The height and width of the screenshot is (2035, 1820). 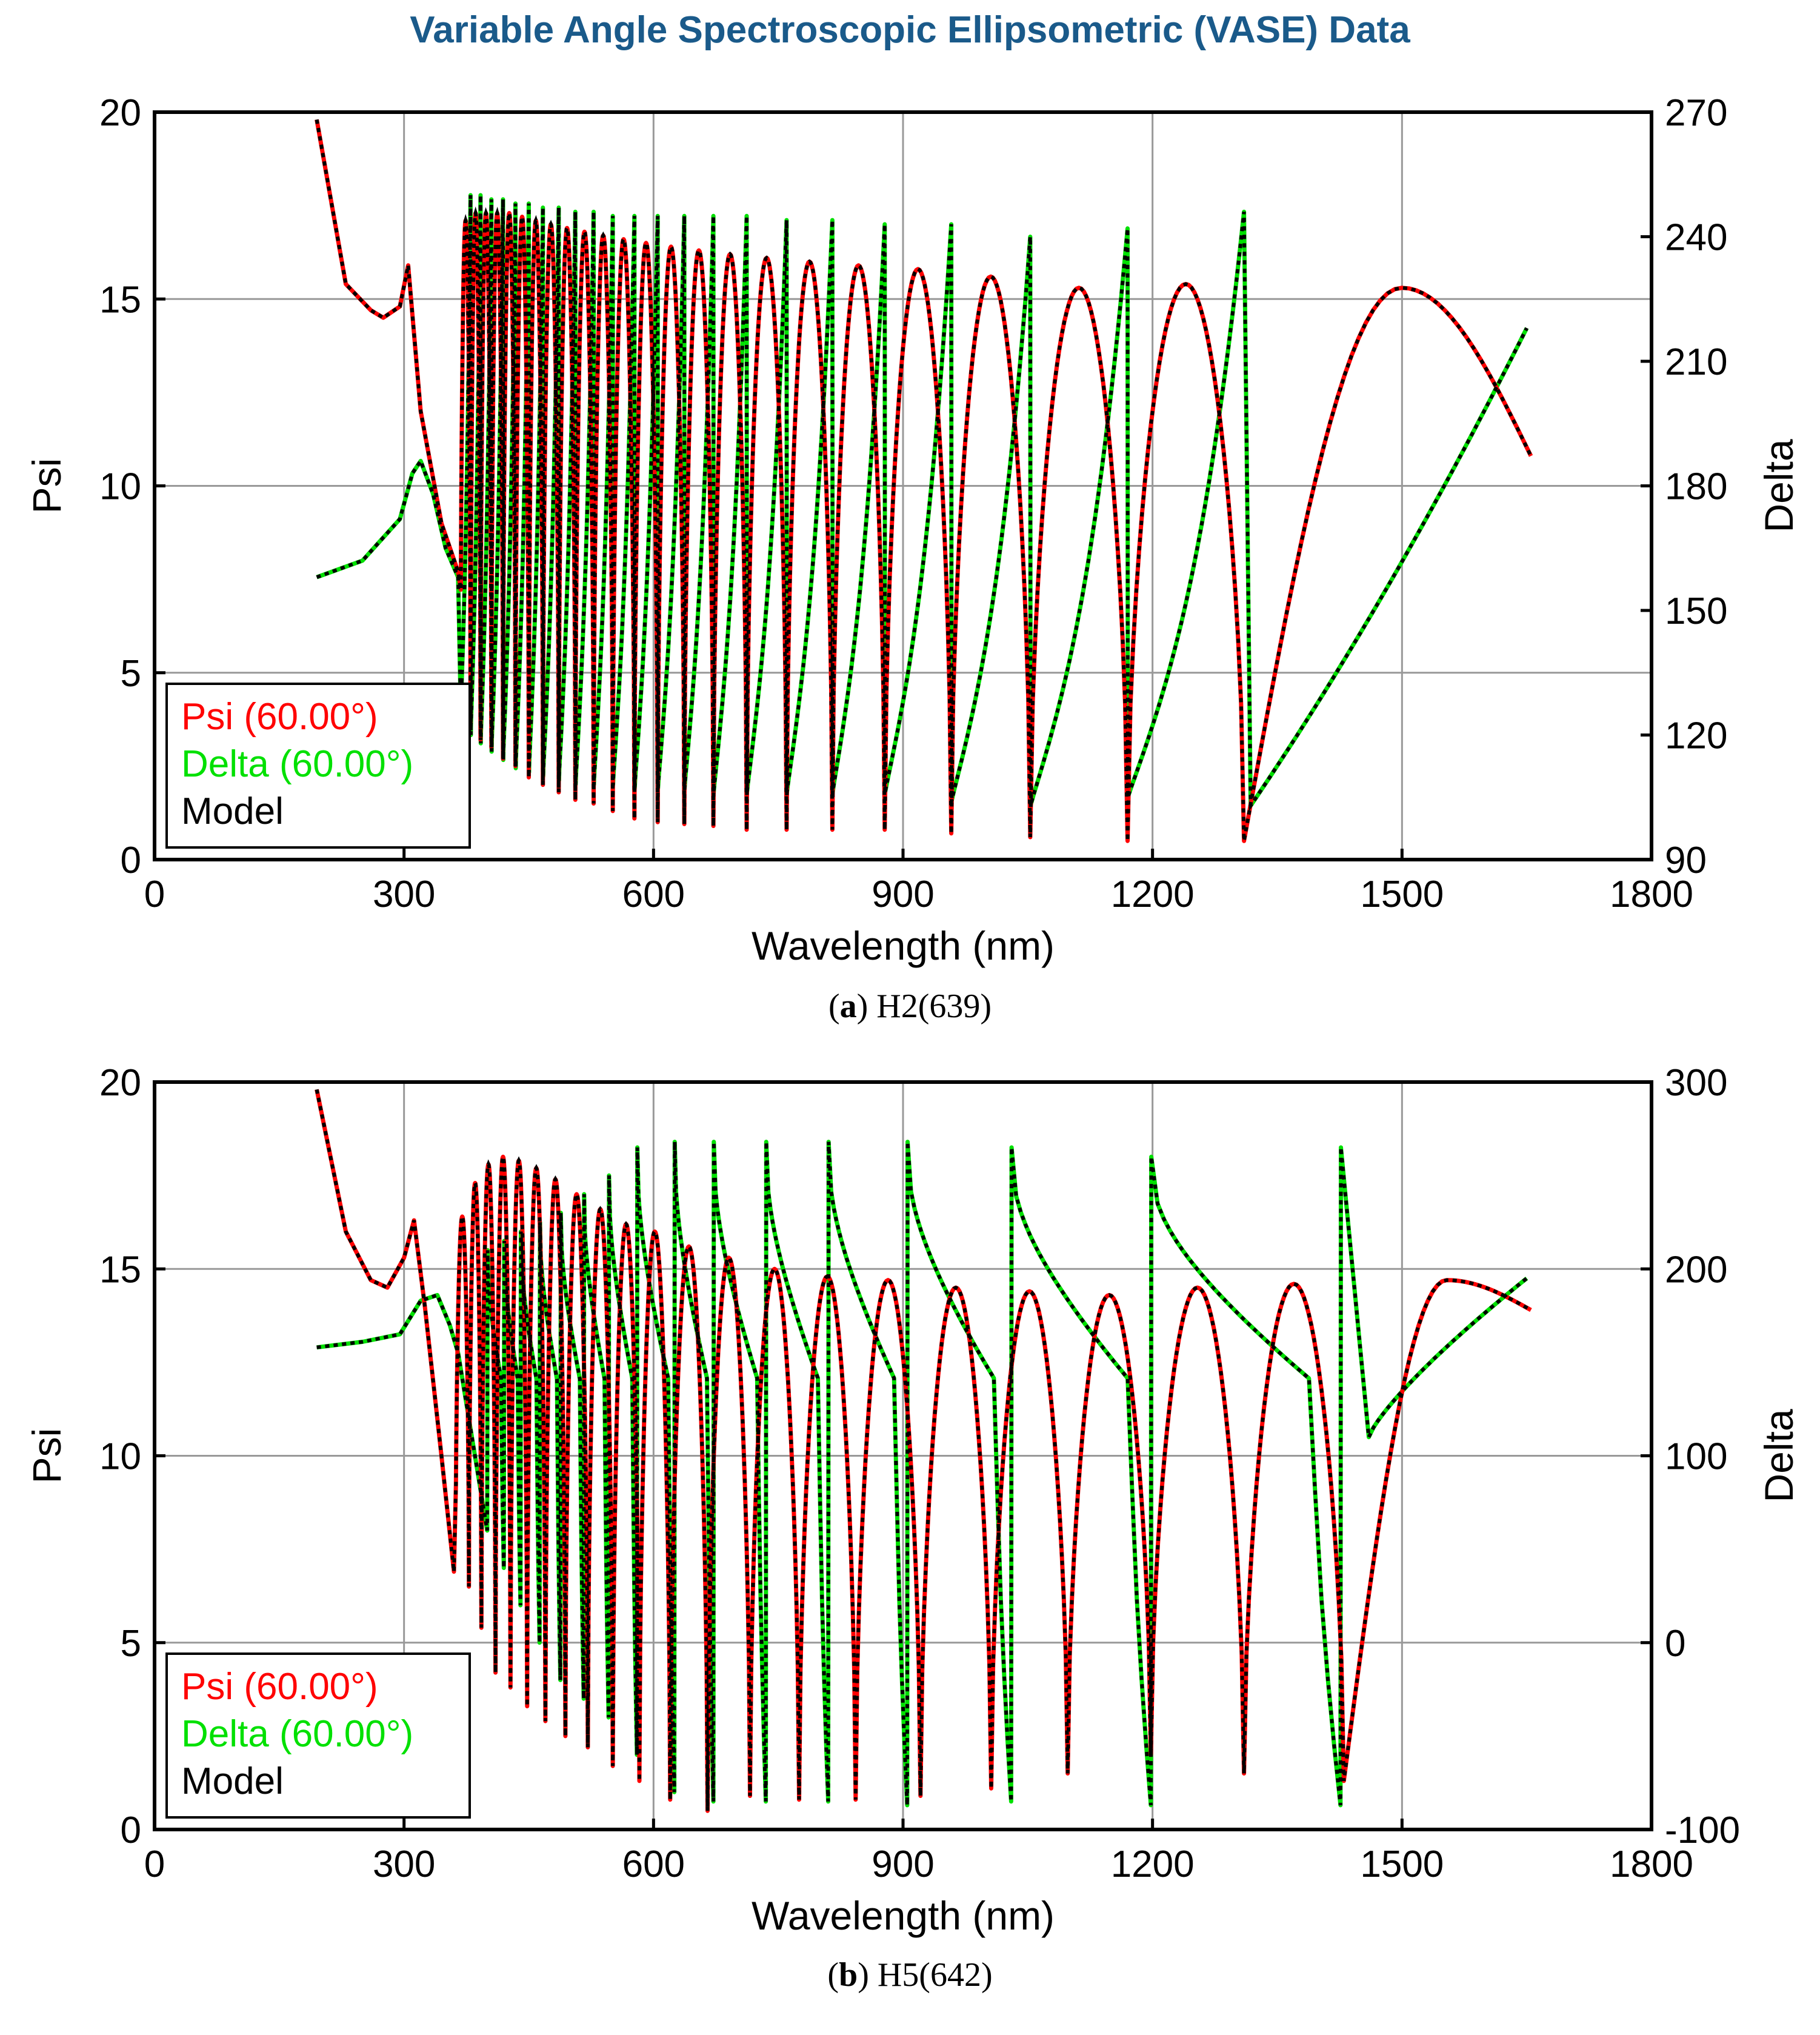 I want to click on caption-b-text: H5(642), so click(x=935, y=1975).